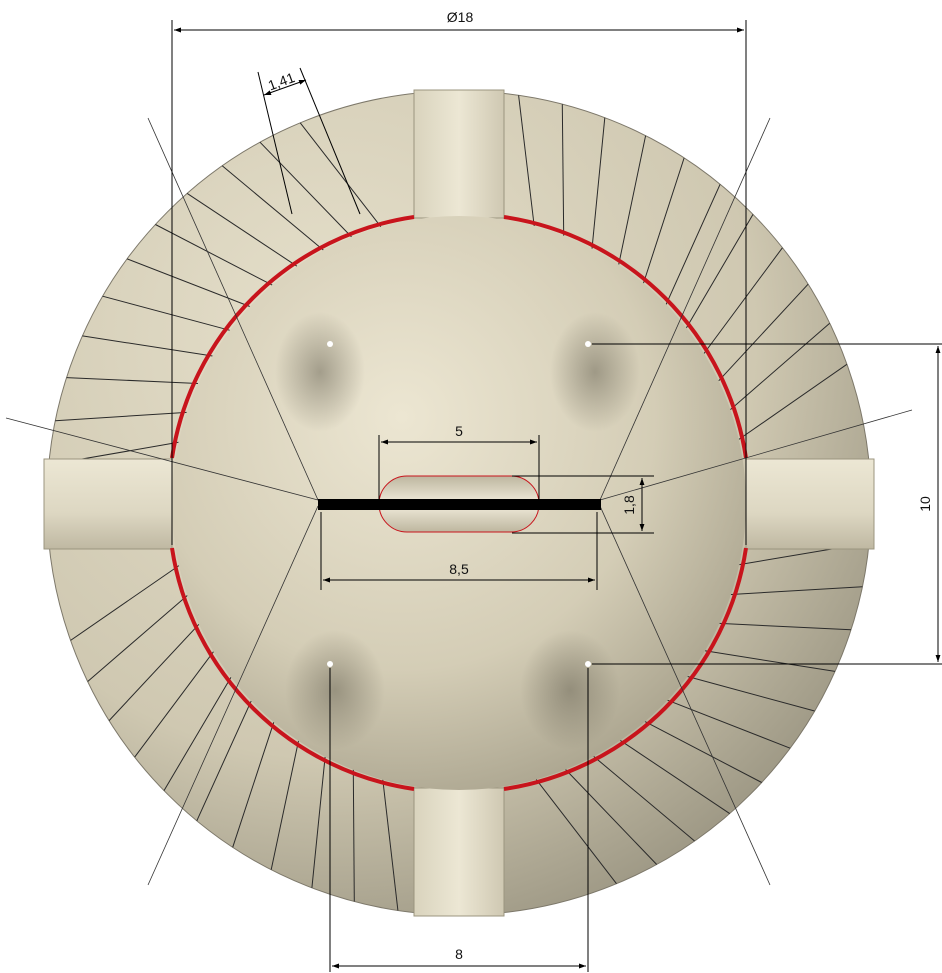 The width and height of the screenshot is (942, 973). What do you see at coordinates (459, 954) in the screenshot?
I see `dim-hole-spacing-horizontal: 8` at bounding box center [459, 954].